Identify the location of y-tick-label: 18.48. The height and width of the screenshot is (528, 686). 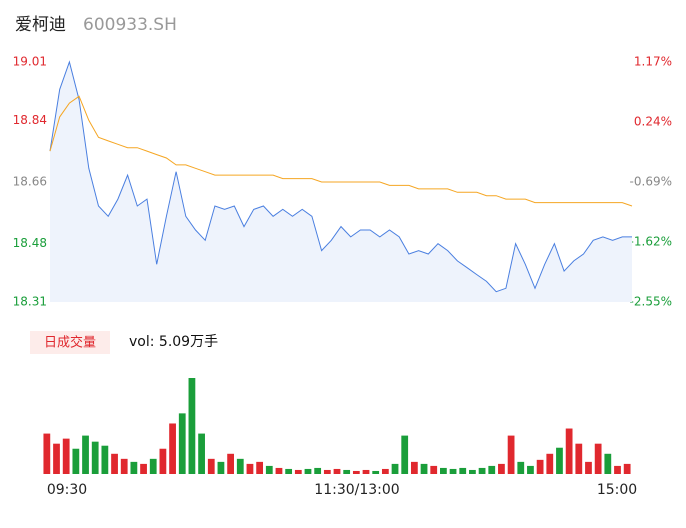
(30, 243).